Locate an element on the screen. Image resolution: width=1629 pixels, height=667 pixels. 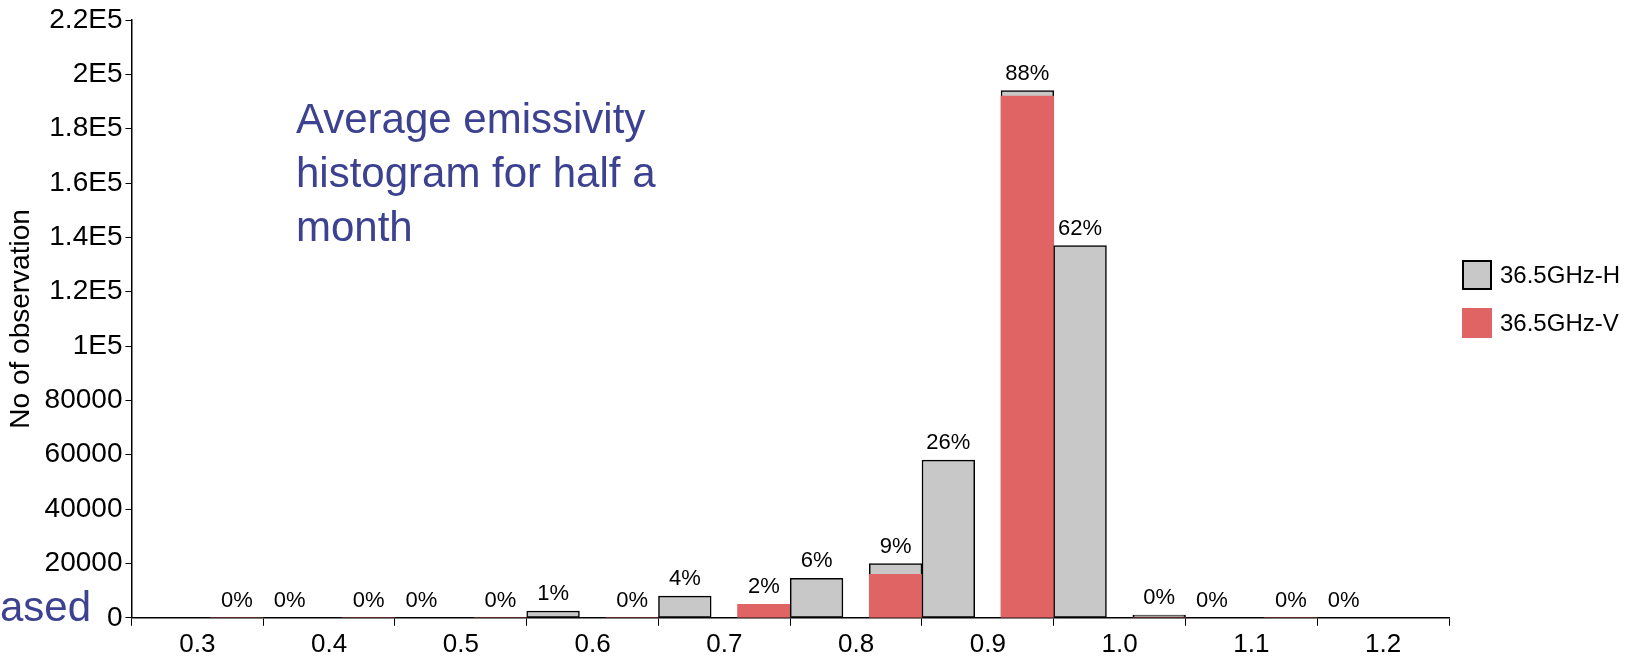
annotation: 62% is located at coordinates (1080, 227).